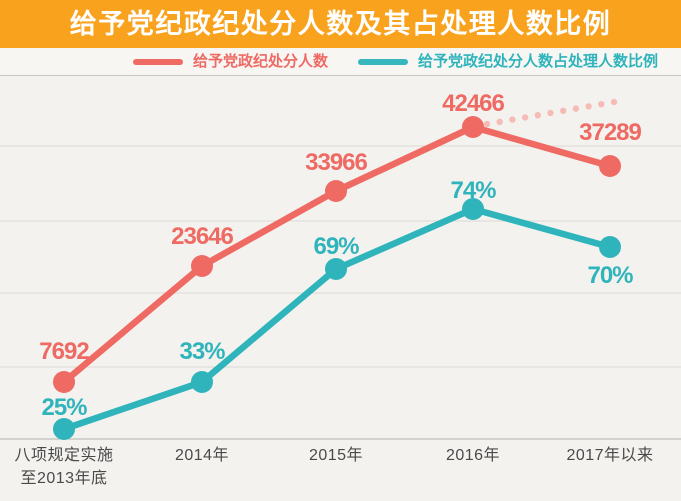 This screenshot has height=501, width=681. Describe the element at coordinates (64, 407) in the screenshot. I see `value-label: 25%` at that location.